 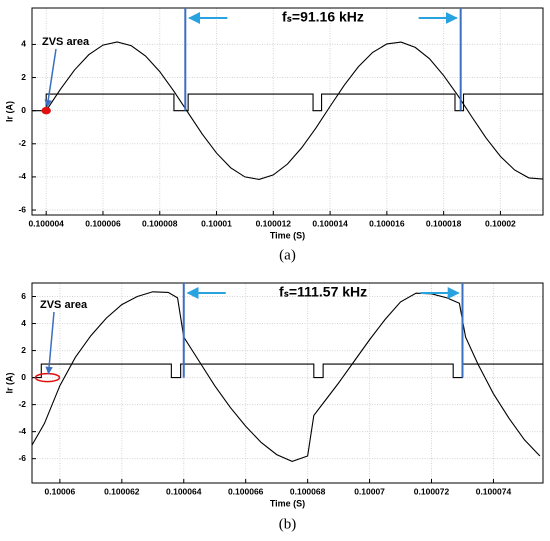 I want to click on x-tick-label: 0.100014, so click(x=330, y=223).